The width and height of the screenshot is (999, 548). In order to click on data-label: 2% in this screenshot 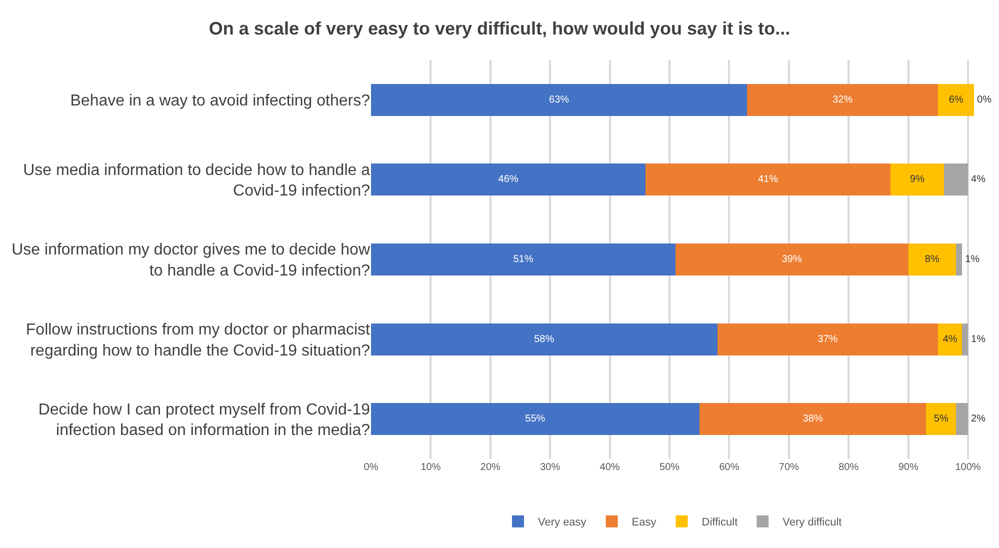, I will do `click(978, 419)`.